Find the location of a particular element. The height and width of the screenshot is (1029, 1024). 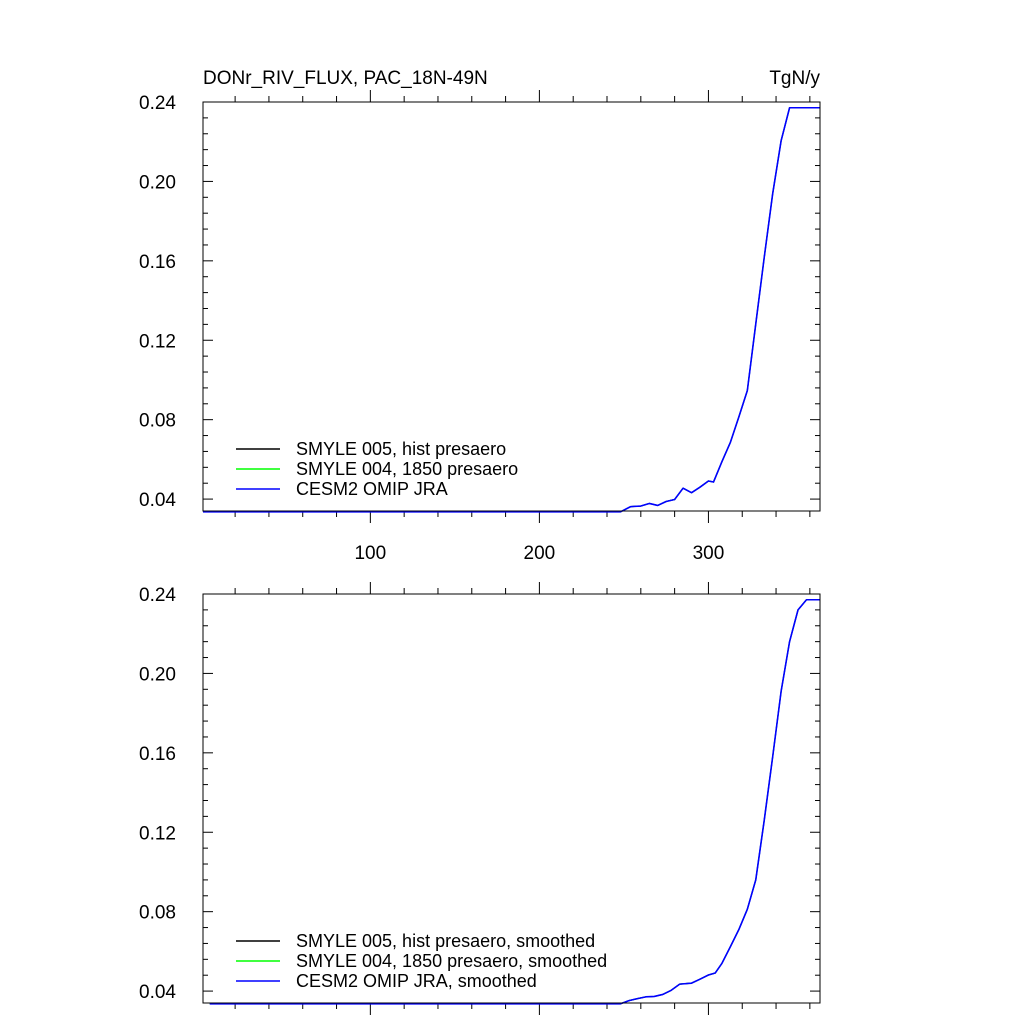

legend-label: SMYLE 004, 1850 presaero is located at coordinates (407, 469).